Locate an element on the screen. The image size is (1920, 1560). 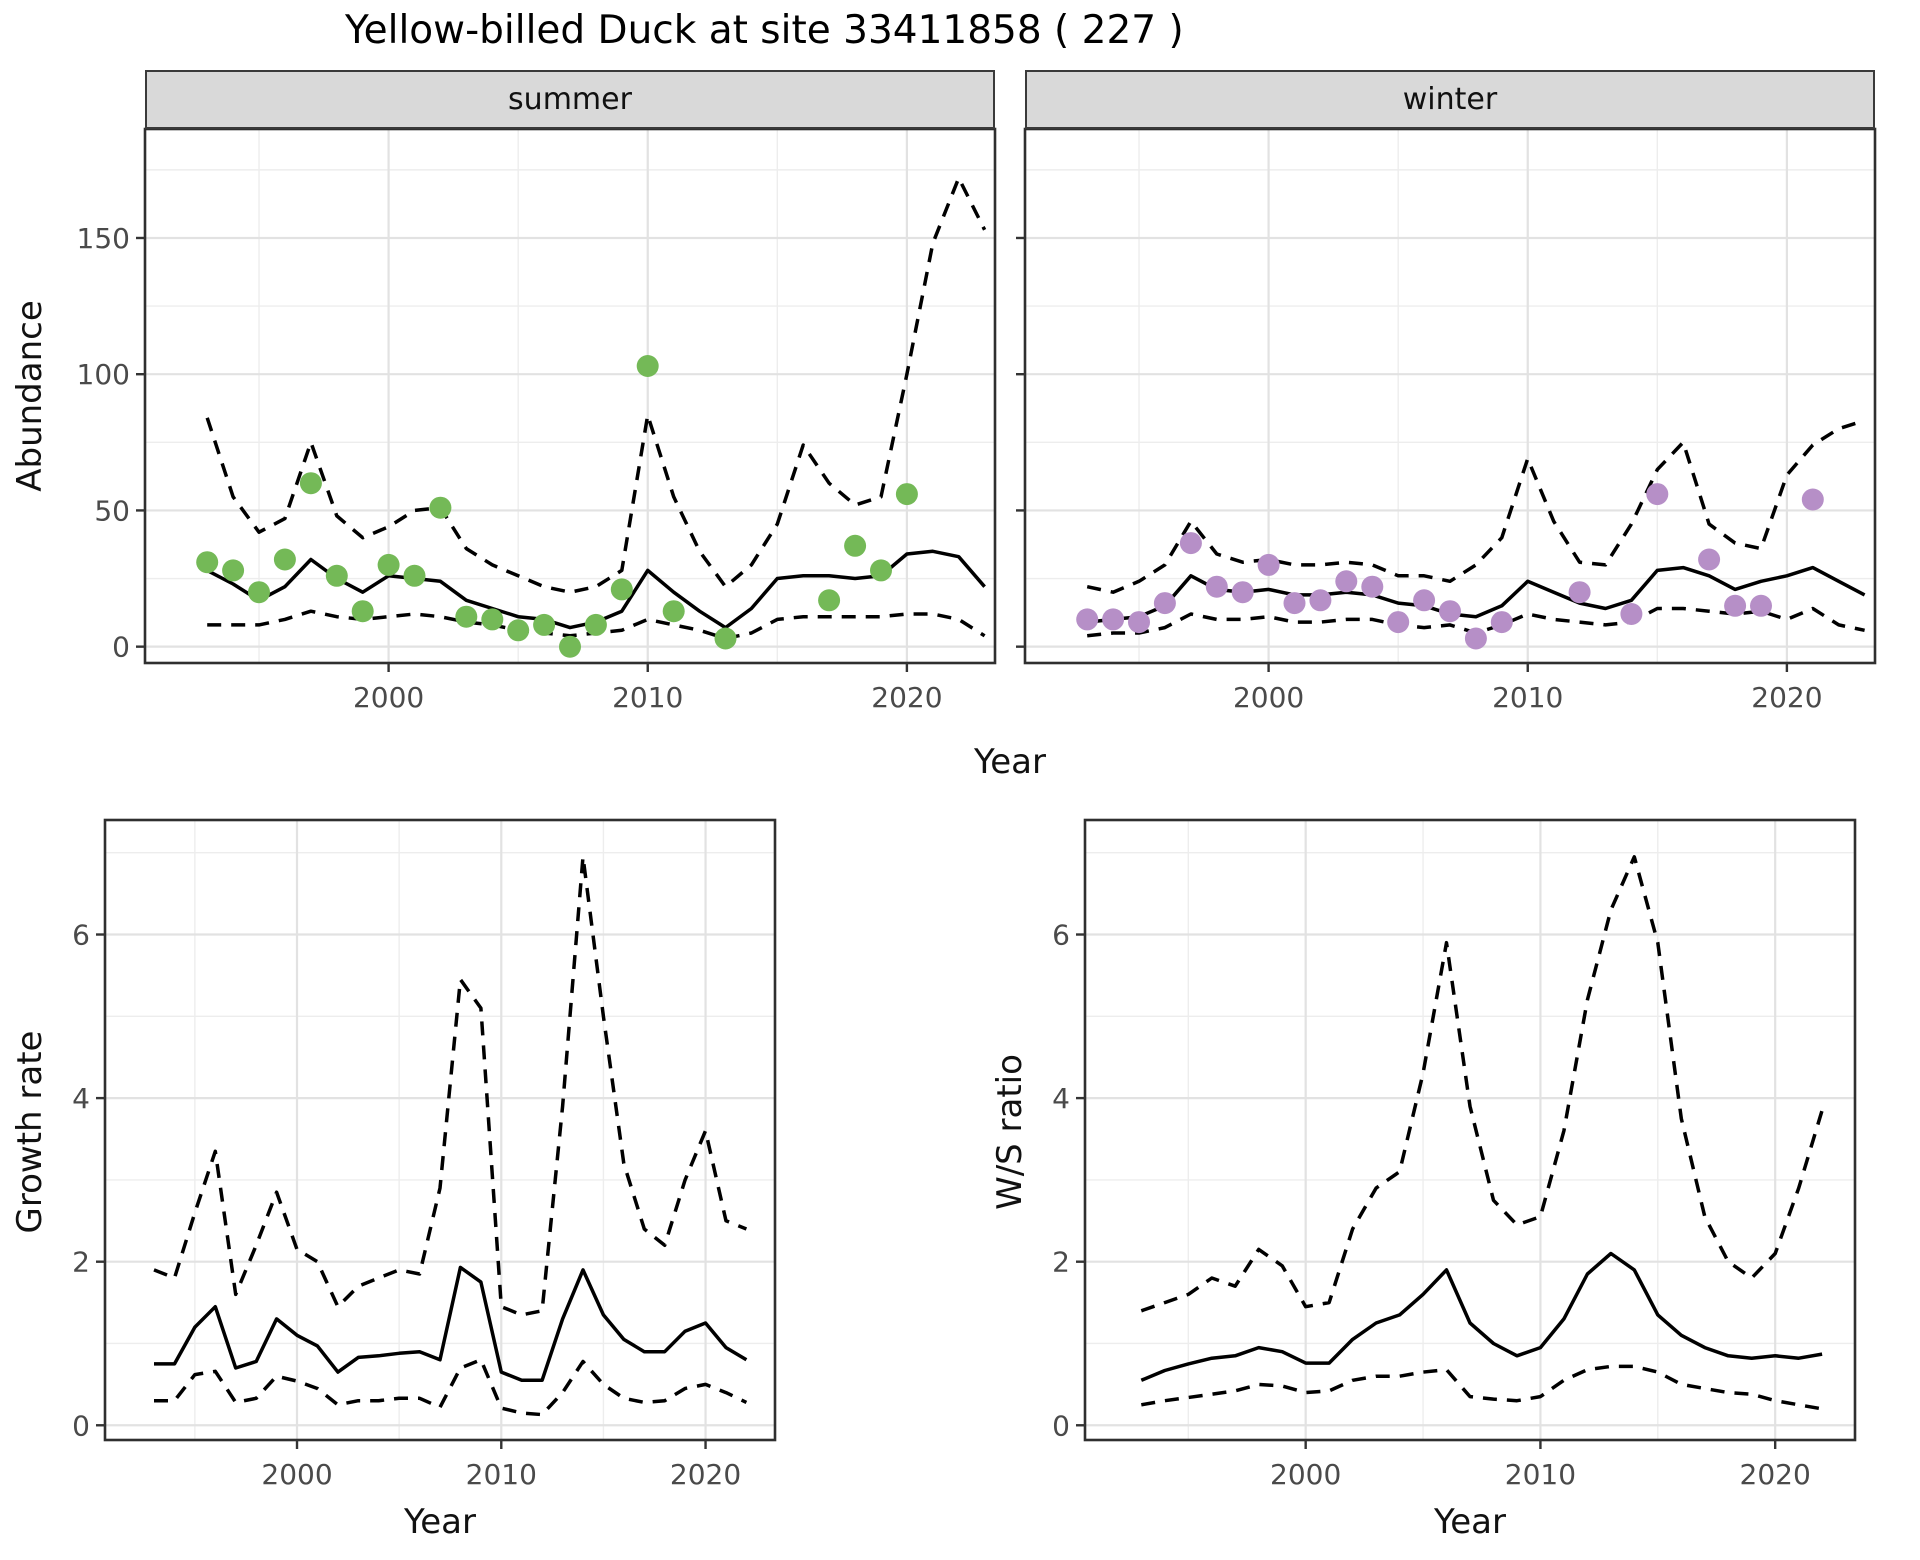
x-axis-title-bottom-left: Year is located at coordinates (440, 1522).